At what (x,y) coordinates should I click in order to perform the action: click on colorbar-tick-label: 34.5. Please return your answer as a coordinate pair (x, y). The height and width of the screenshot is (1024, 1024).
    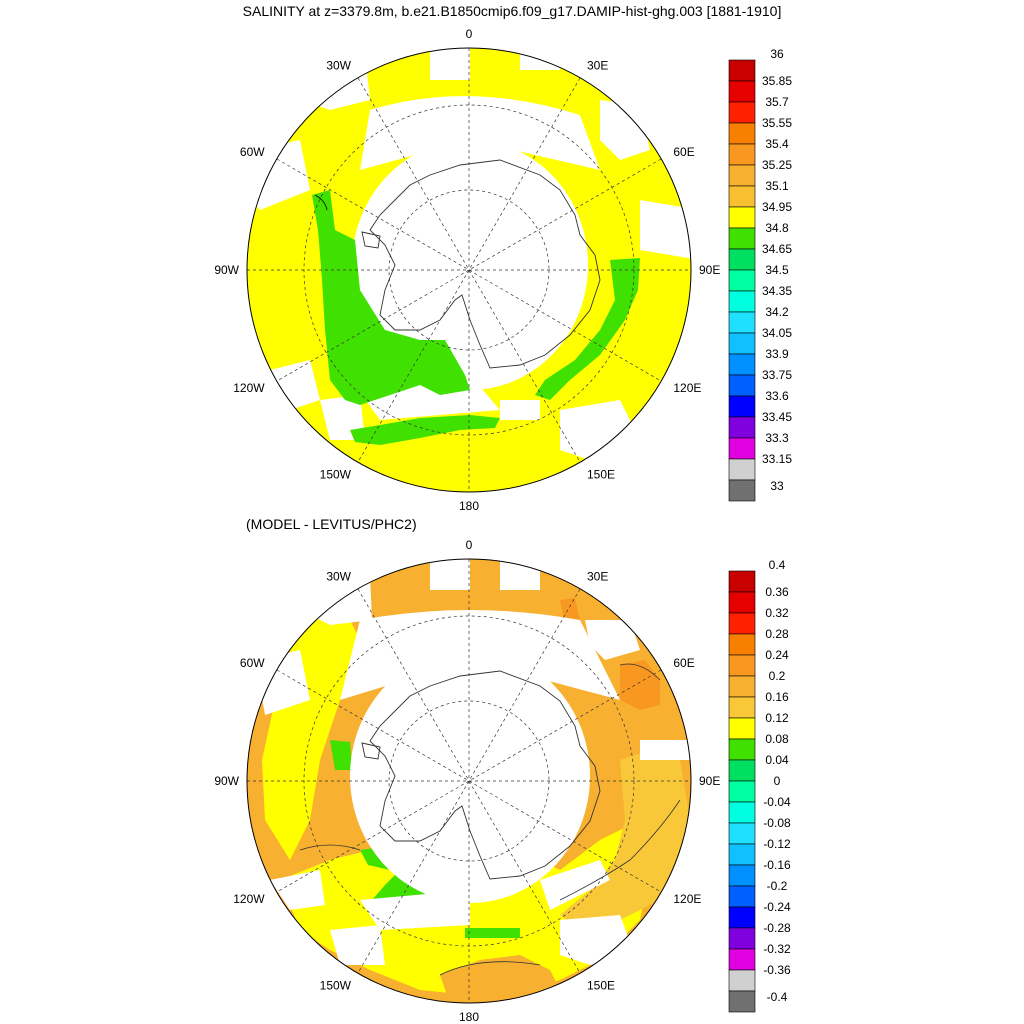
    Looking at the image, I should click on (777, 270).